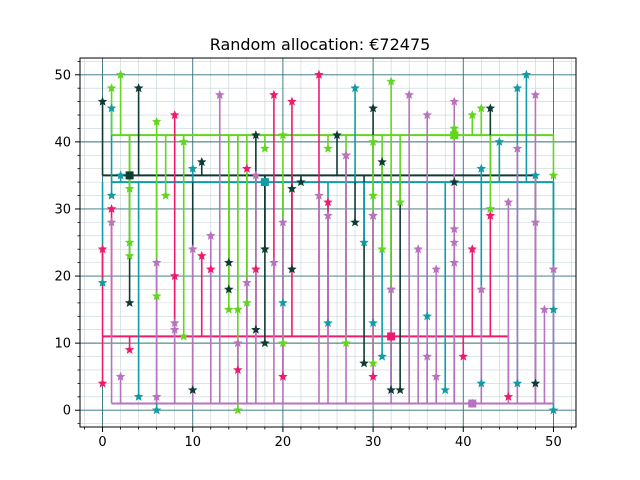 Image resolution: width=640 pixels, height=480 pixels. I want to click on x-tick-label: 10, so click(192, 442).